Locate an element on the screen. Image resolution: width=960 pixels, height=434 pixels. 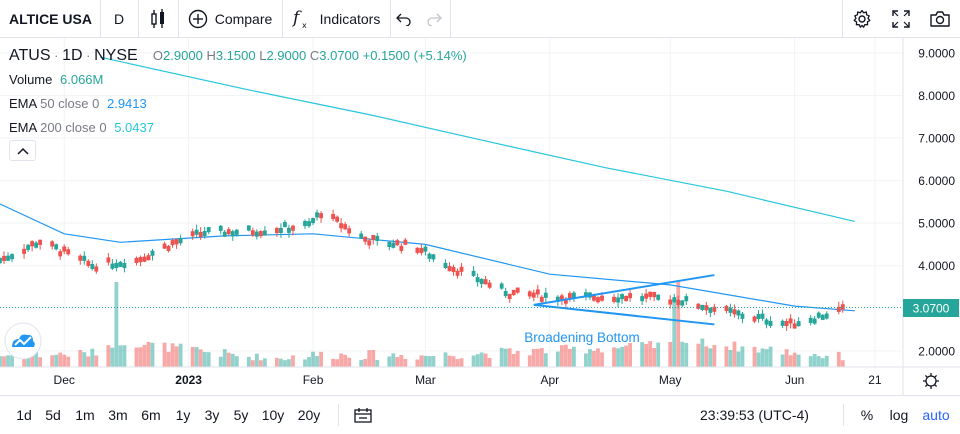
indicators-button: f x Indicators is located at coordinates (336, 19).